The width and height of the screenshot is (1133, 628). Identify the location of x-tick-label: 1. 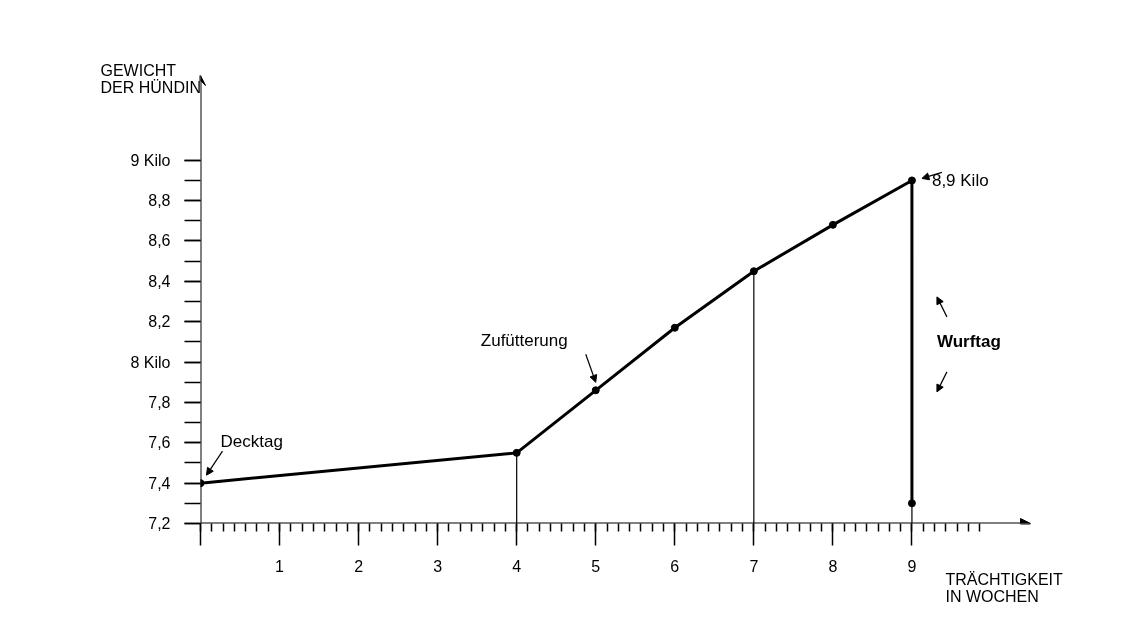
(280, 566).